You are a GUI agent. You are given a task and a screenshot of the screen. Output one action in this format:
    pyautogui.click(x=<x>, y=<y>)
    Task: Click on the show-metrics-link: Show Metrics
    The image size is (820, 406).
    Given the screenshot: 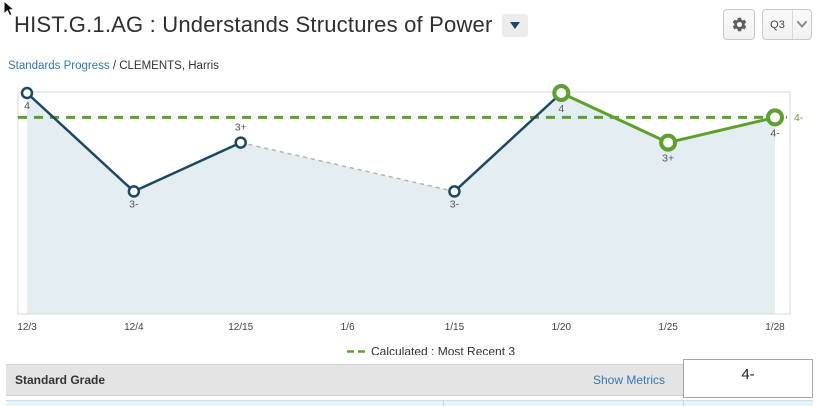 What is the action you would take?
    pyautogui.click(x=628, y=380)
    